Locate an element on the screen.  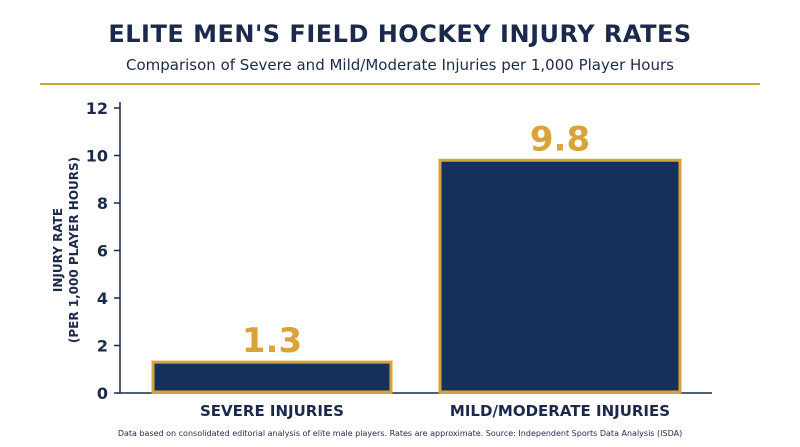
y-axis-title: INJURY RATE (PER 1,000 PLAYER HOURS) is located at coordinates (66, 250).